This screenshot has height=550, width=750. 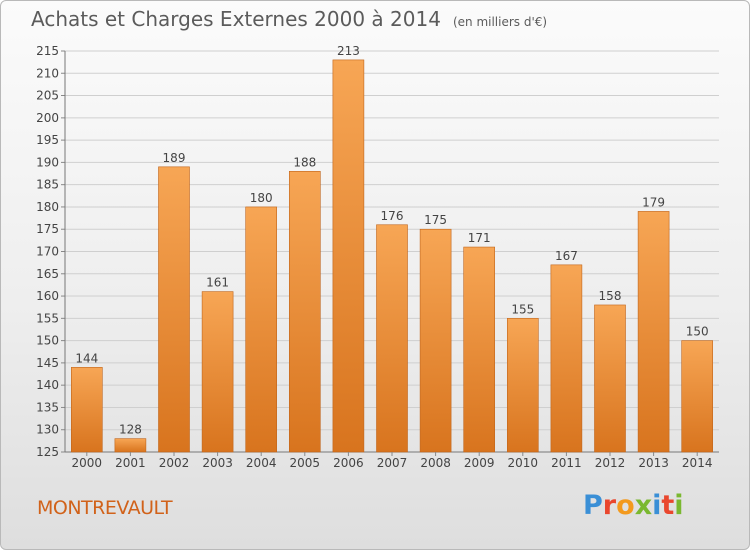 I want to click on proxiti-logo: Proxiti, so click(x=633, y=505).